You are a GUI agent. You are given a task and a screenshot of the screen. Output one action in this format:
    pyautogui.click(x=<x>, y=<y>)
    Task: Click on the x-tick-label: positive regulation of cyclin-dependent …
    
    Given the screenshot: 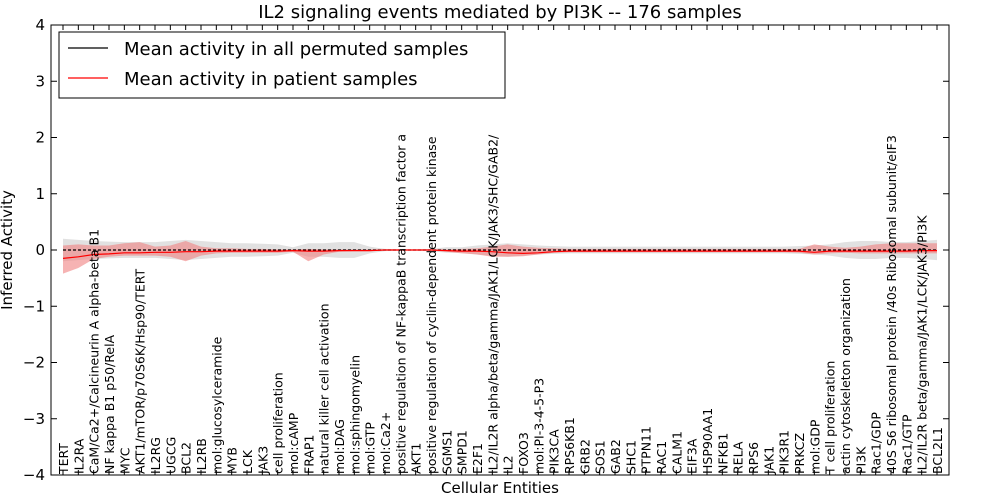 What is the action you would take?
    pyautogui.click(x=431, y=305)
    